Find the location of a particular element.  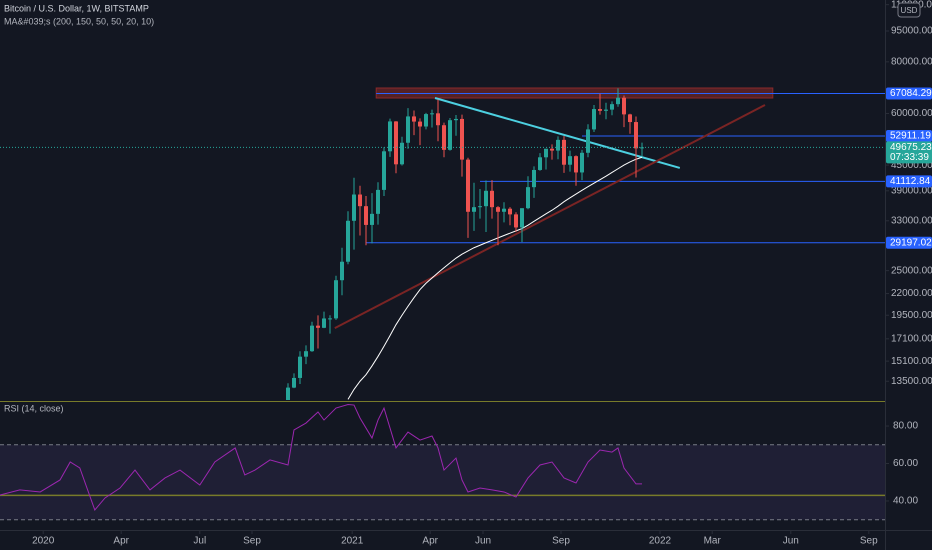

rsi-tick-label: 40.00 is located at coordinates (905, 501).